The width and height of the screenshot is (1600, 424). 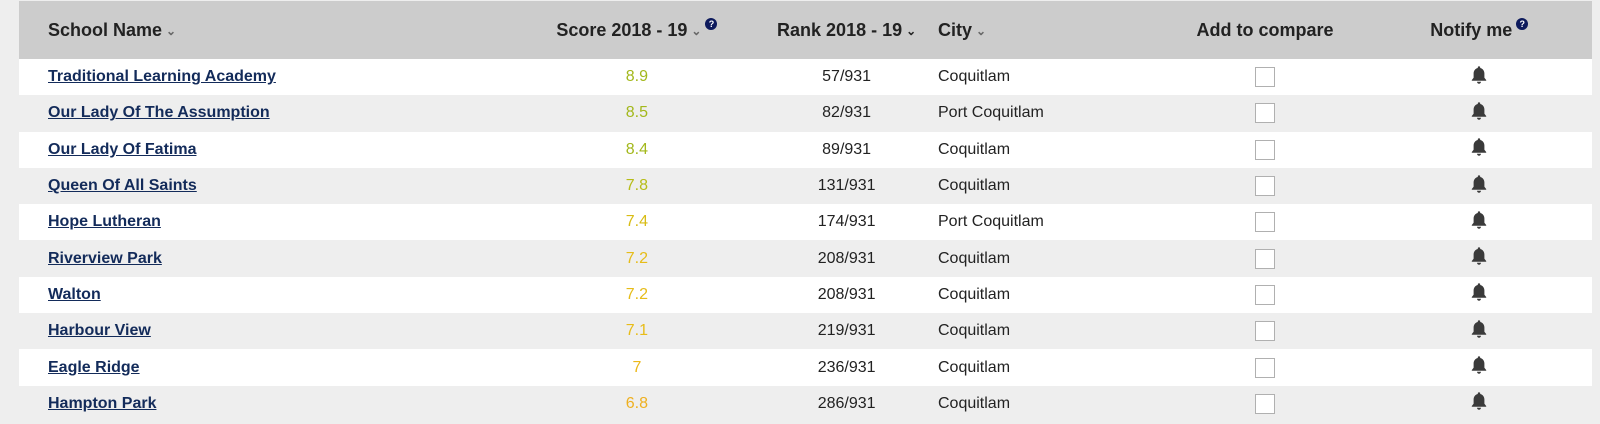 I want to click on header-score: Score 2018 - 19 ⌄?, so click(x=637, y=30).